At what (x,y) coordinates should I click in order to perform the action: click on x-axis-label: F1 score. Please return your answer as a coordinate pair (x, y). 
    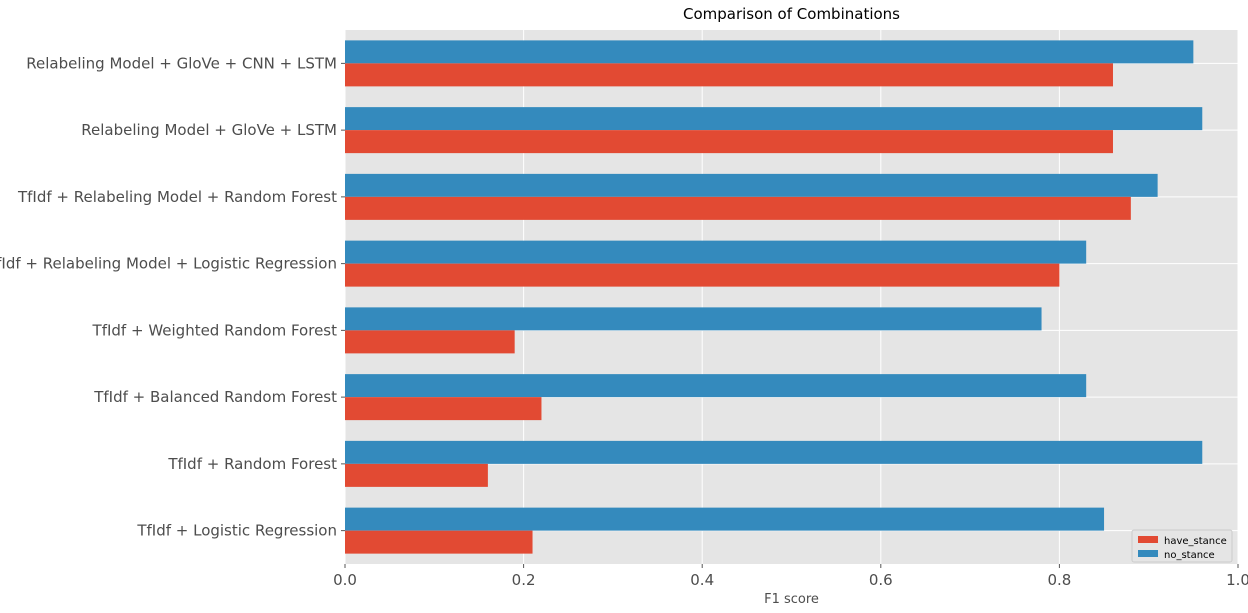
    Looking at the image, I should click on (791, 599).